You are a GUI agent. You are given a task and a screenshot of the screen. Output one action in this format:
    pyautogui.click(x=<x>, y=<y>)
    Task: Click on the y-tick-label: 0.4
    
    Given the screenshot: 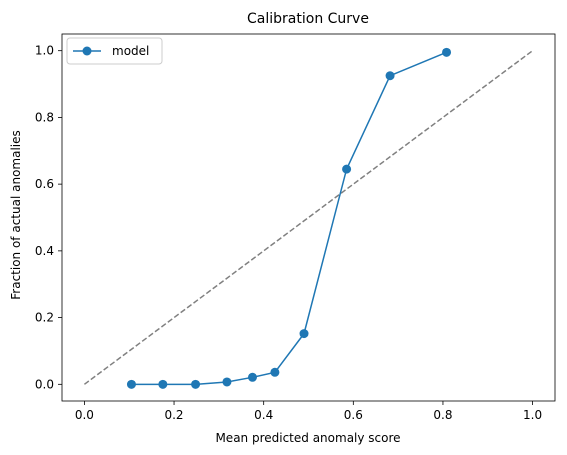 What is the action you would take?
    pyautogui.click(x=44, y=251)
    